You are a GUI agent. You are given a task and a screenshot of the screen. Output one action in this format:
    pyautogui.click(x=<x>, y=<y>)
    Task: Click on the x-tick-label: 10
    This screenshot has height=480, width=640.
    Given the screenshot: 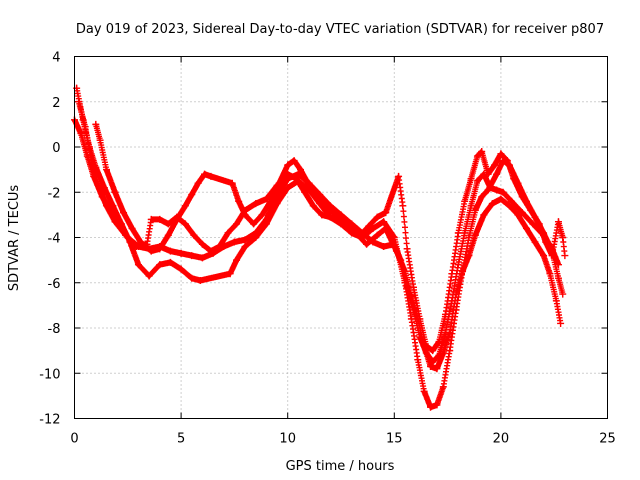 What is the action you would take?
    pyautogui.click(x=287, y=439)
    